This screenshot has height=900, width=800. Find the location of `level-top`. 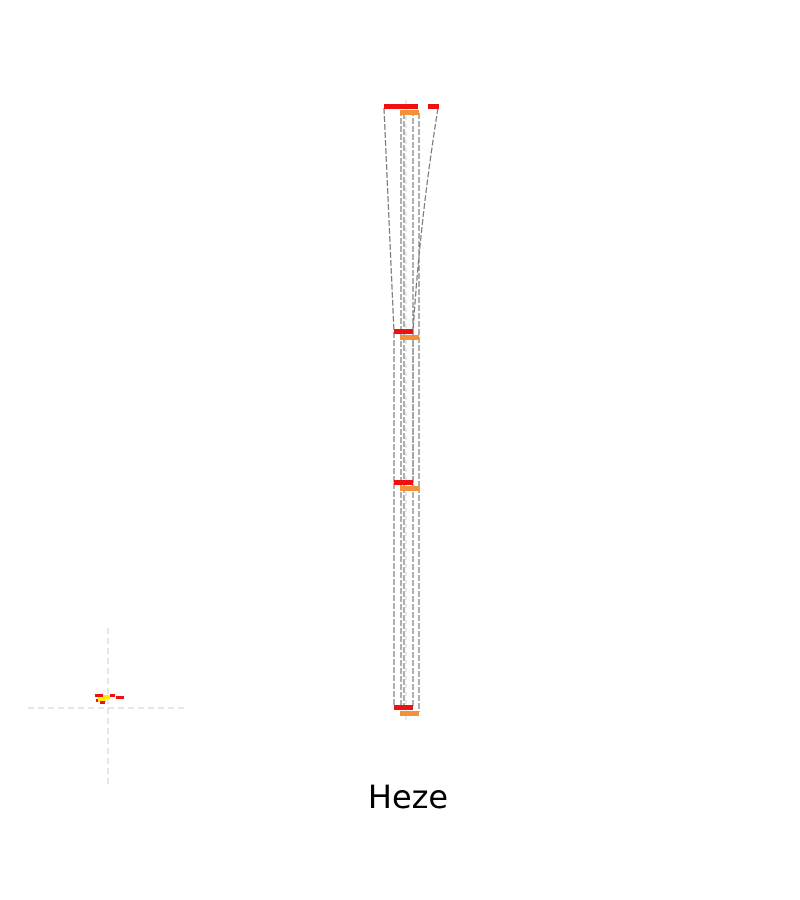

level-top is located at coordinates (411, 109).